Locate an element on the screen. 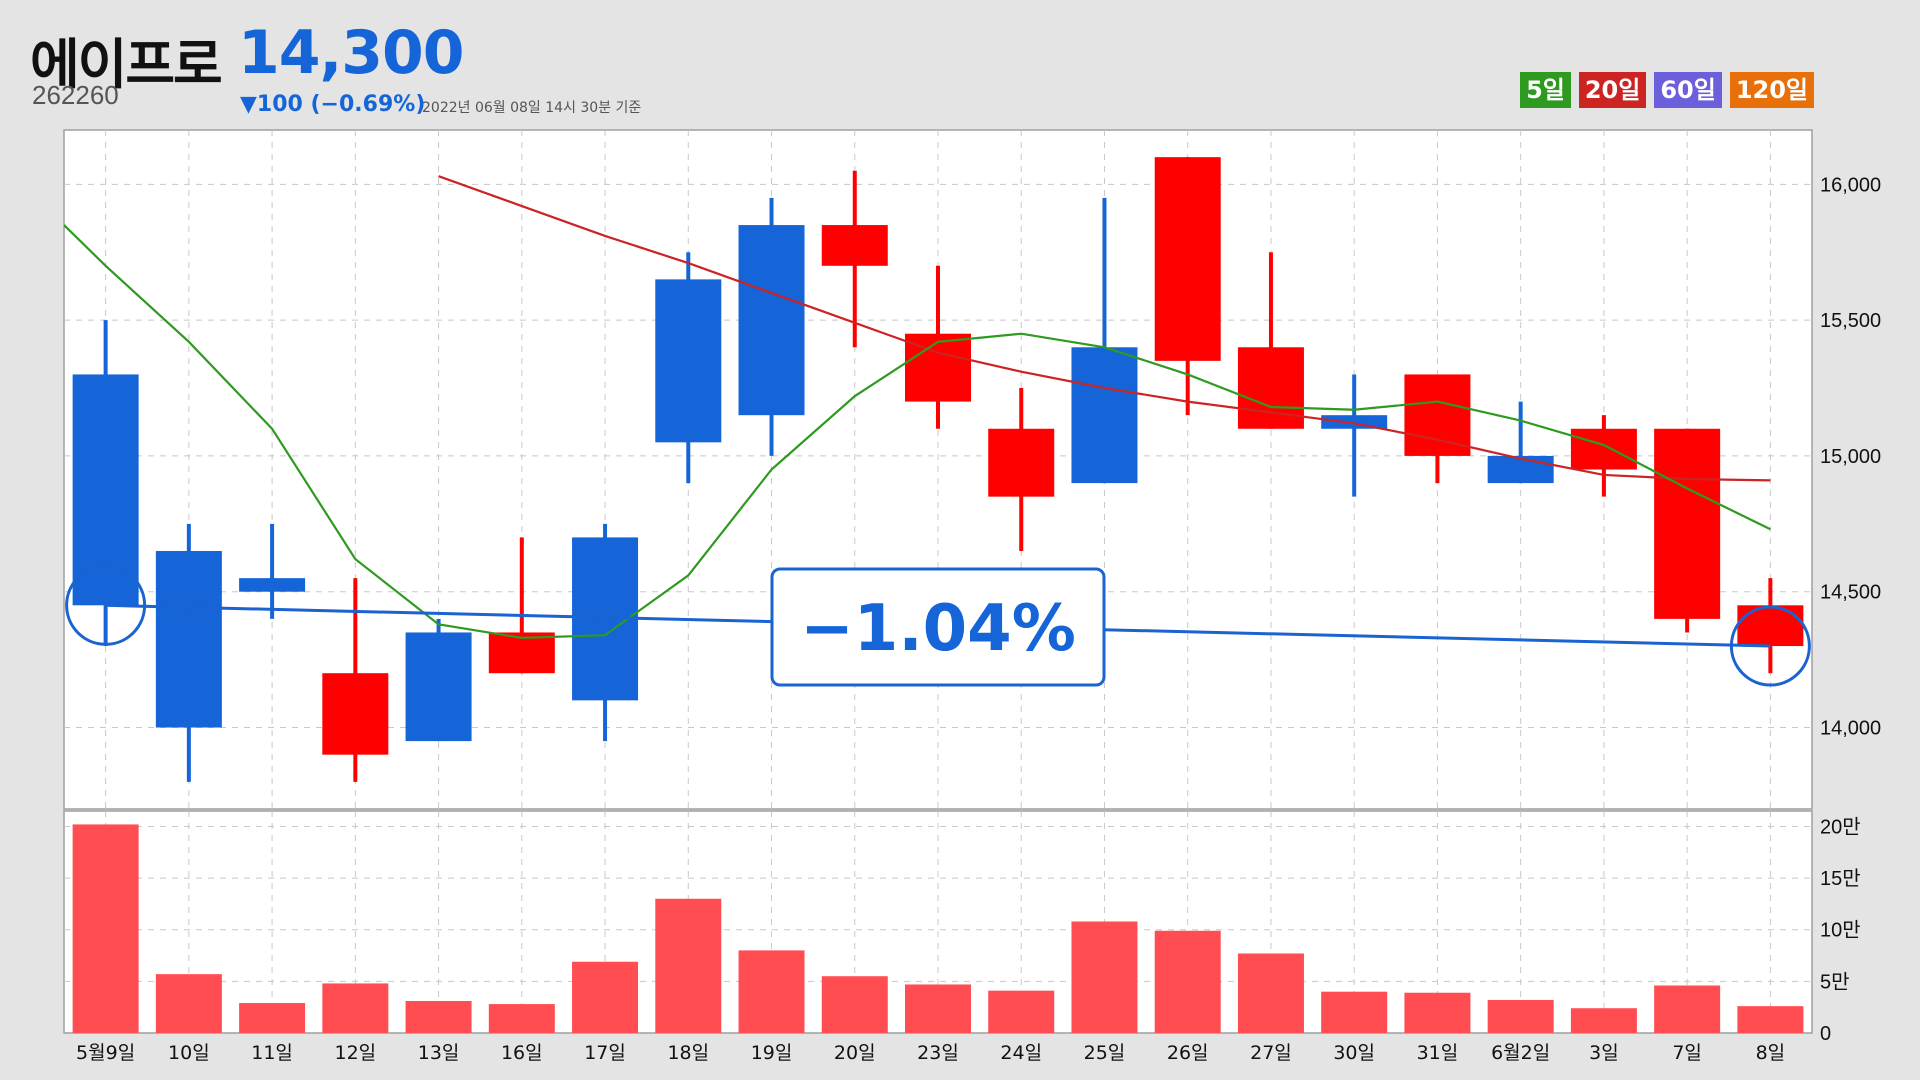 Image resolution: width=1920 pixels, height=1080 pixels. price-tick-label: 14,500 is located at coordinates (1850, 593).